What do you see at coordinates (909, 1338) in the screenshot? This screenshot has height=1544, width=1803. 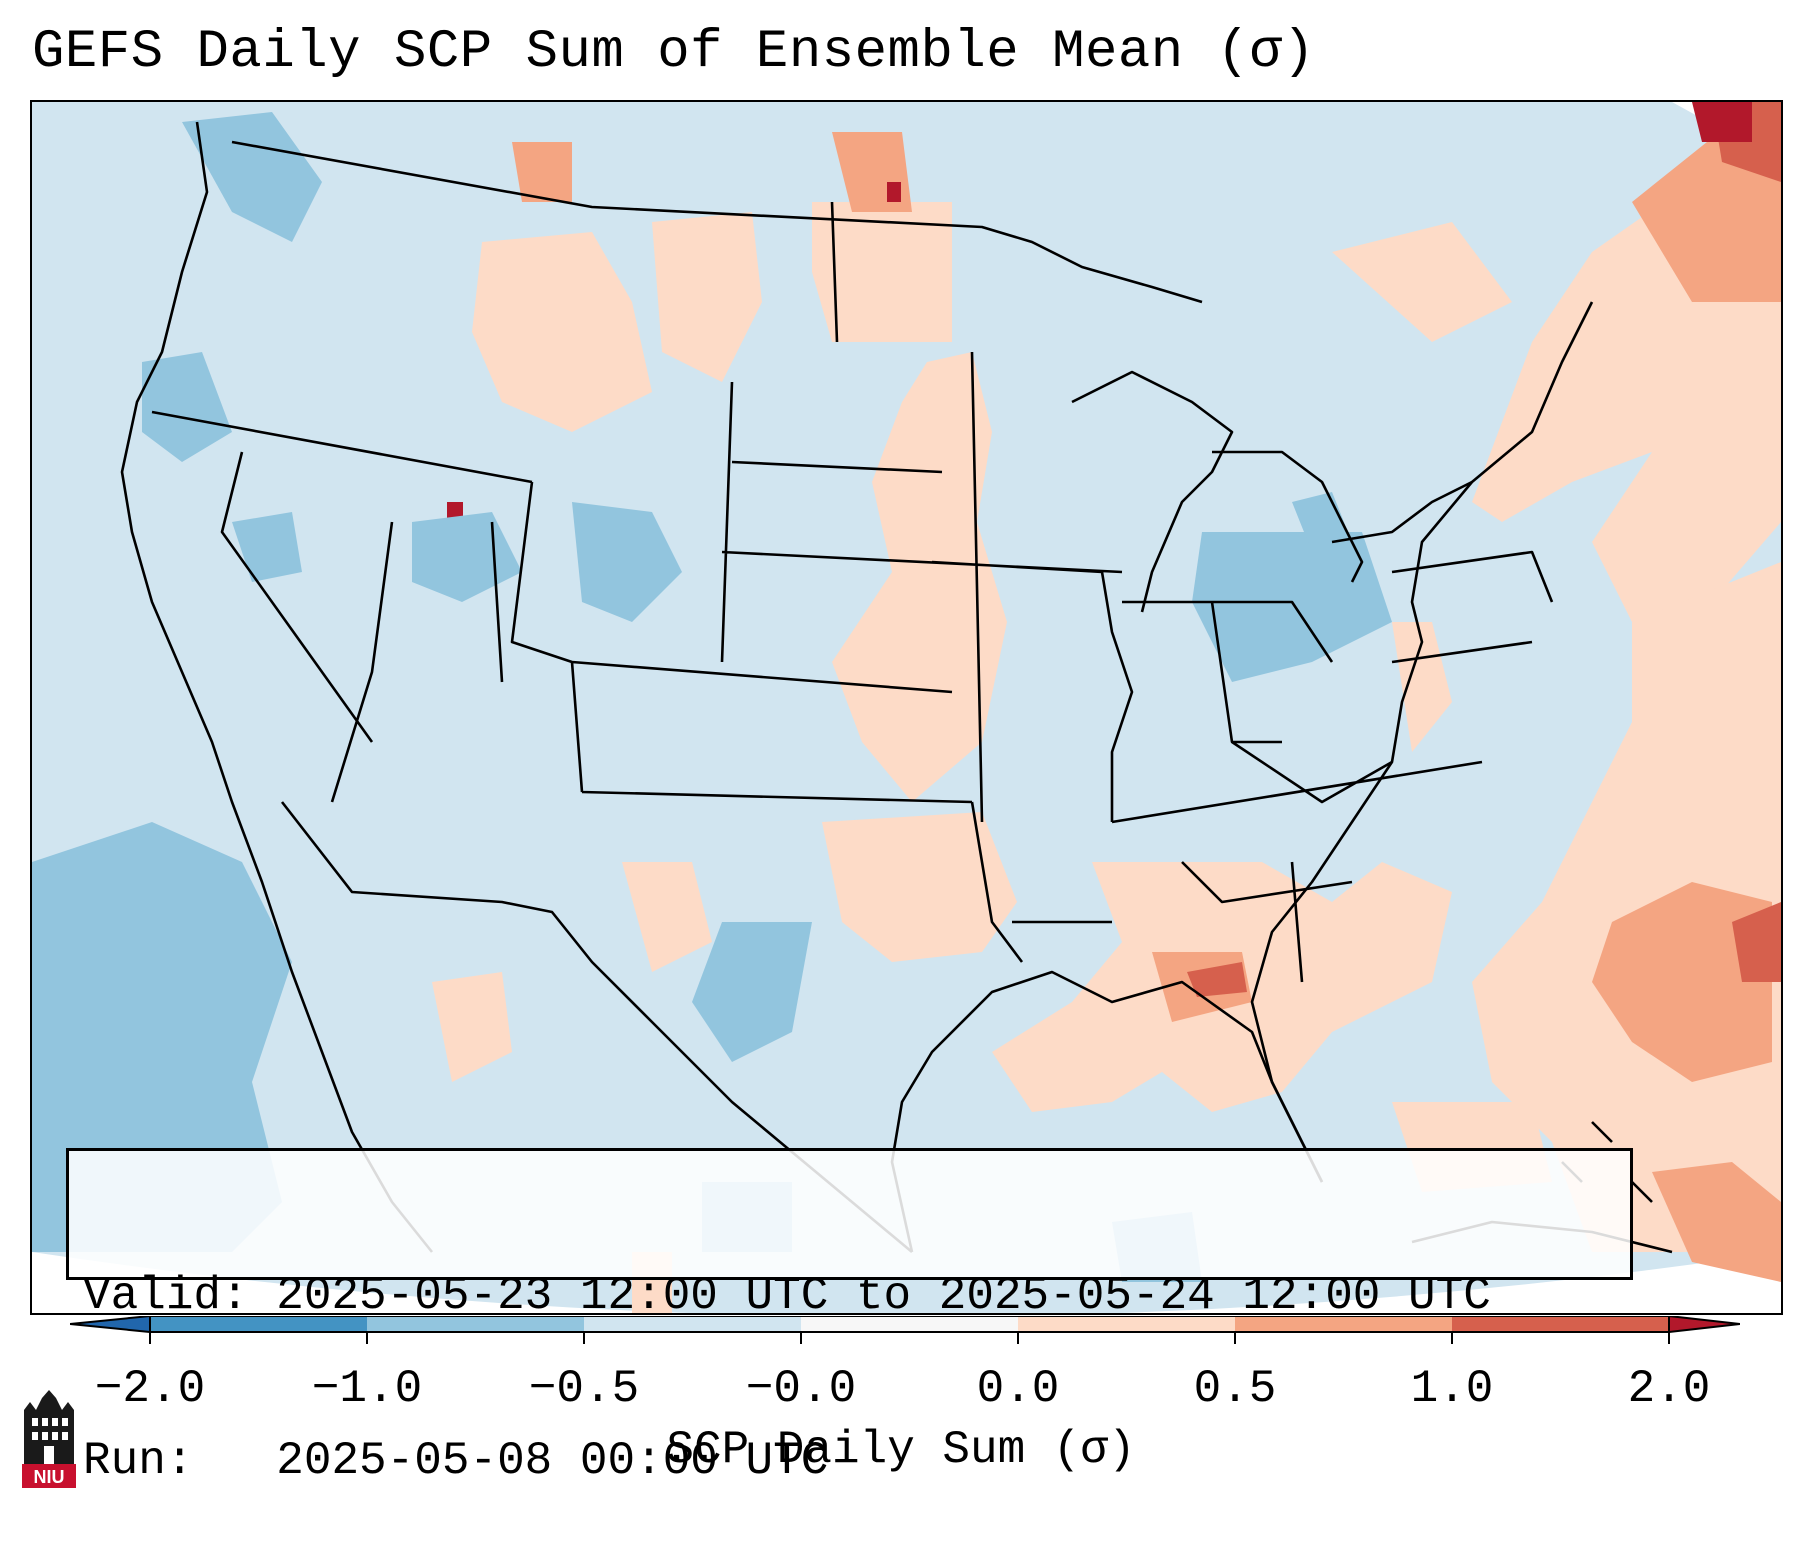 I see `colorbar-ticks` at bounding box center [909, 1338].